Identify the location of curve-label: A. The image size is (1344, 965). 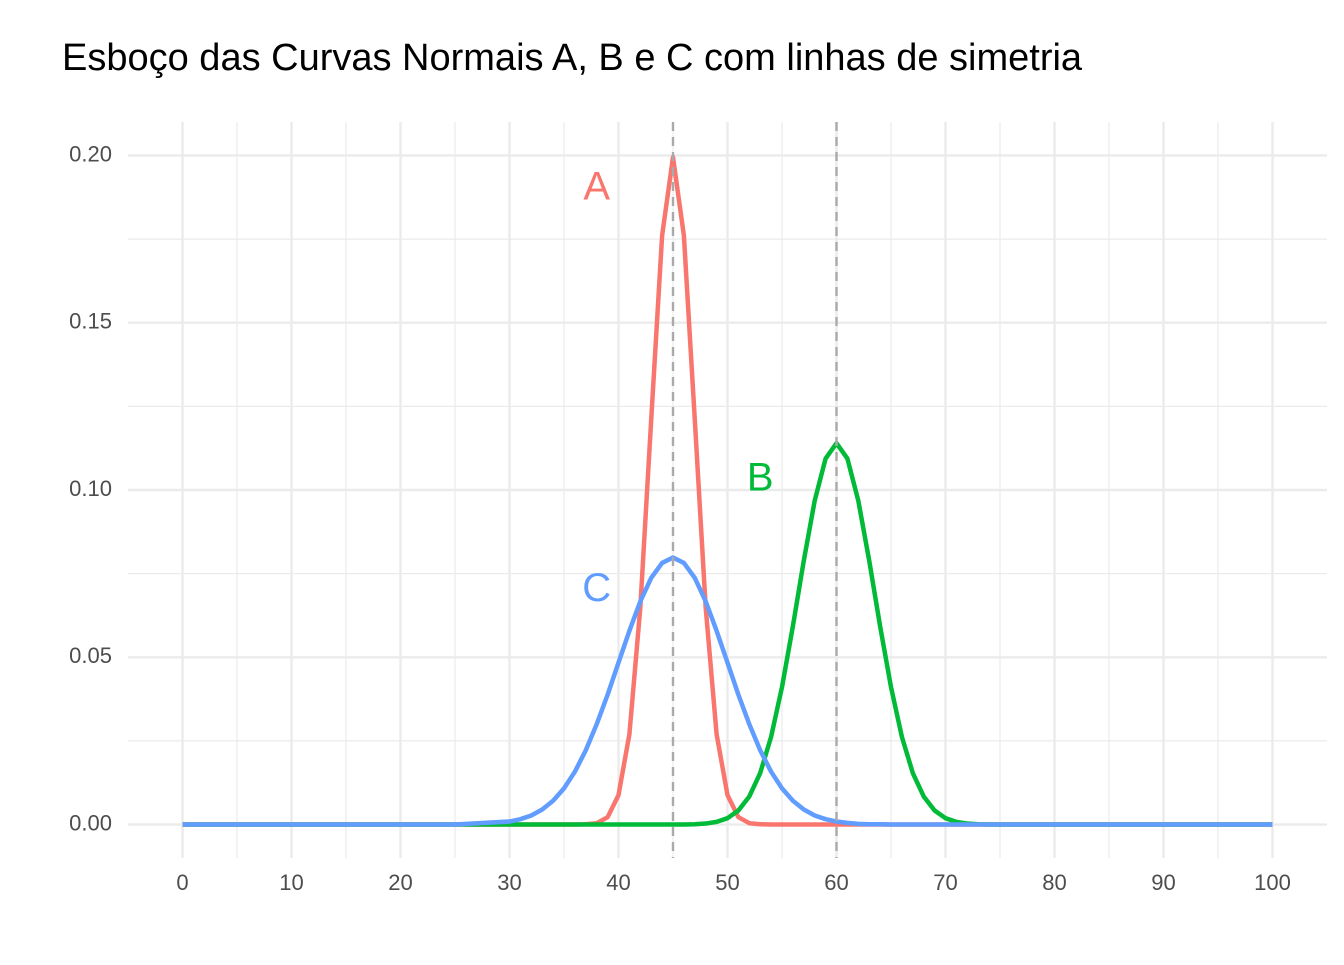
(596, 186).